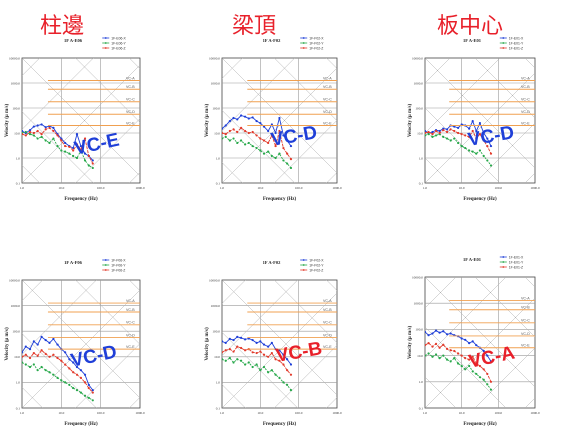  Describe the element at coordinates (421, 183) in the screenshot. I see `y-tick-label: 0.1` at that location.